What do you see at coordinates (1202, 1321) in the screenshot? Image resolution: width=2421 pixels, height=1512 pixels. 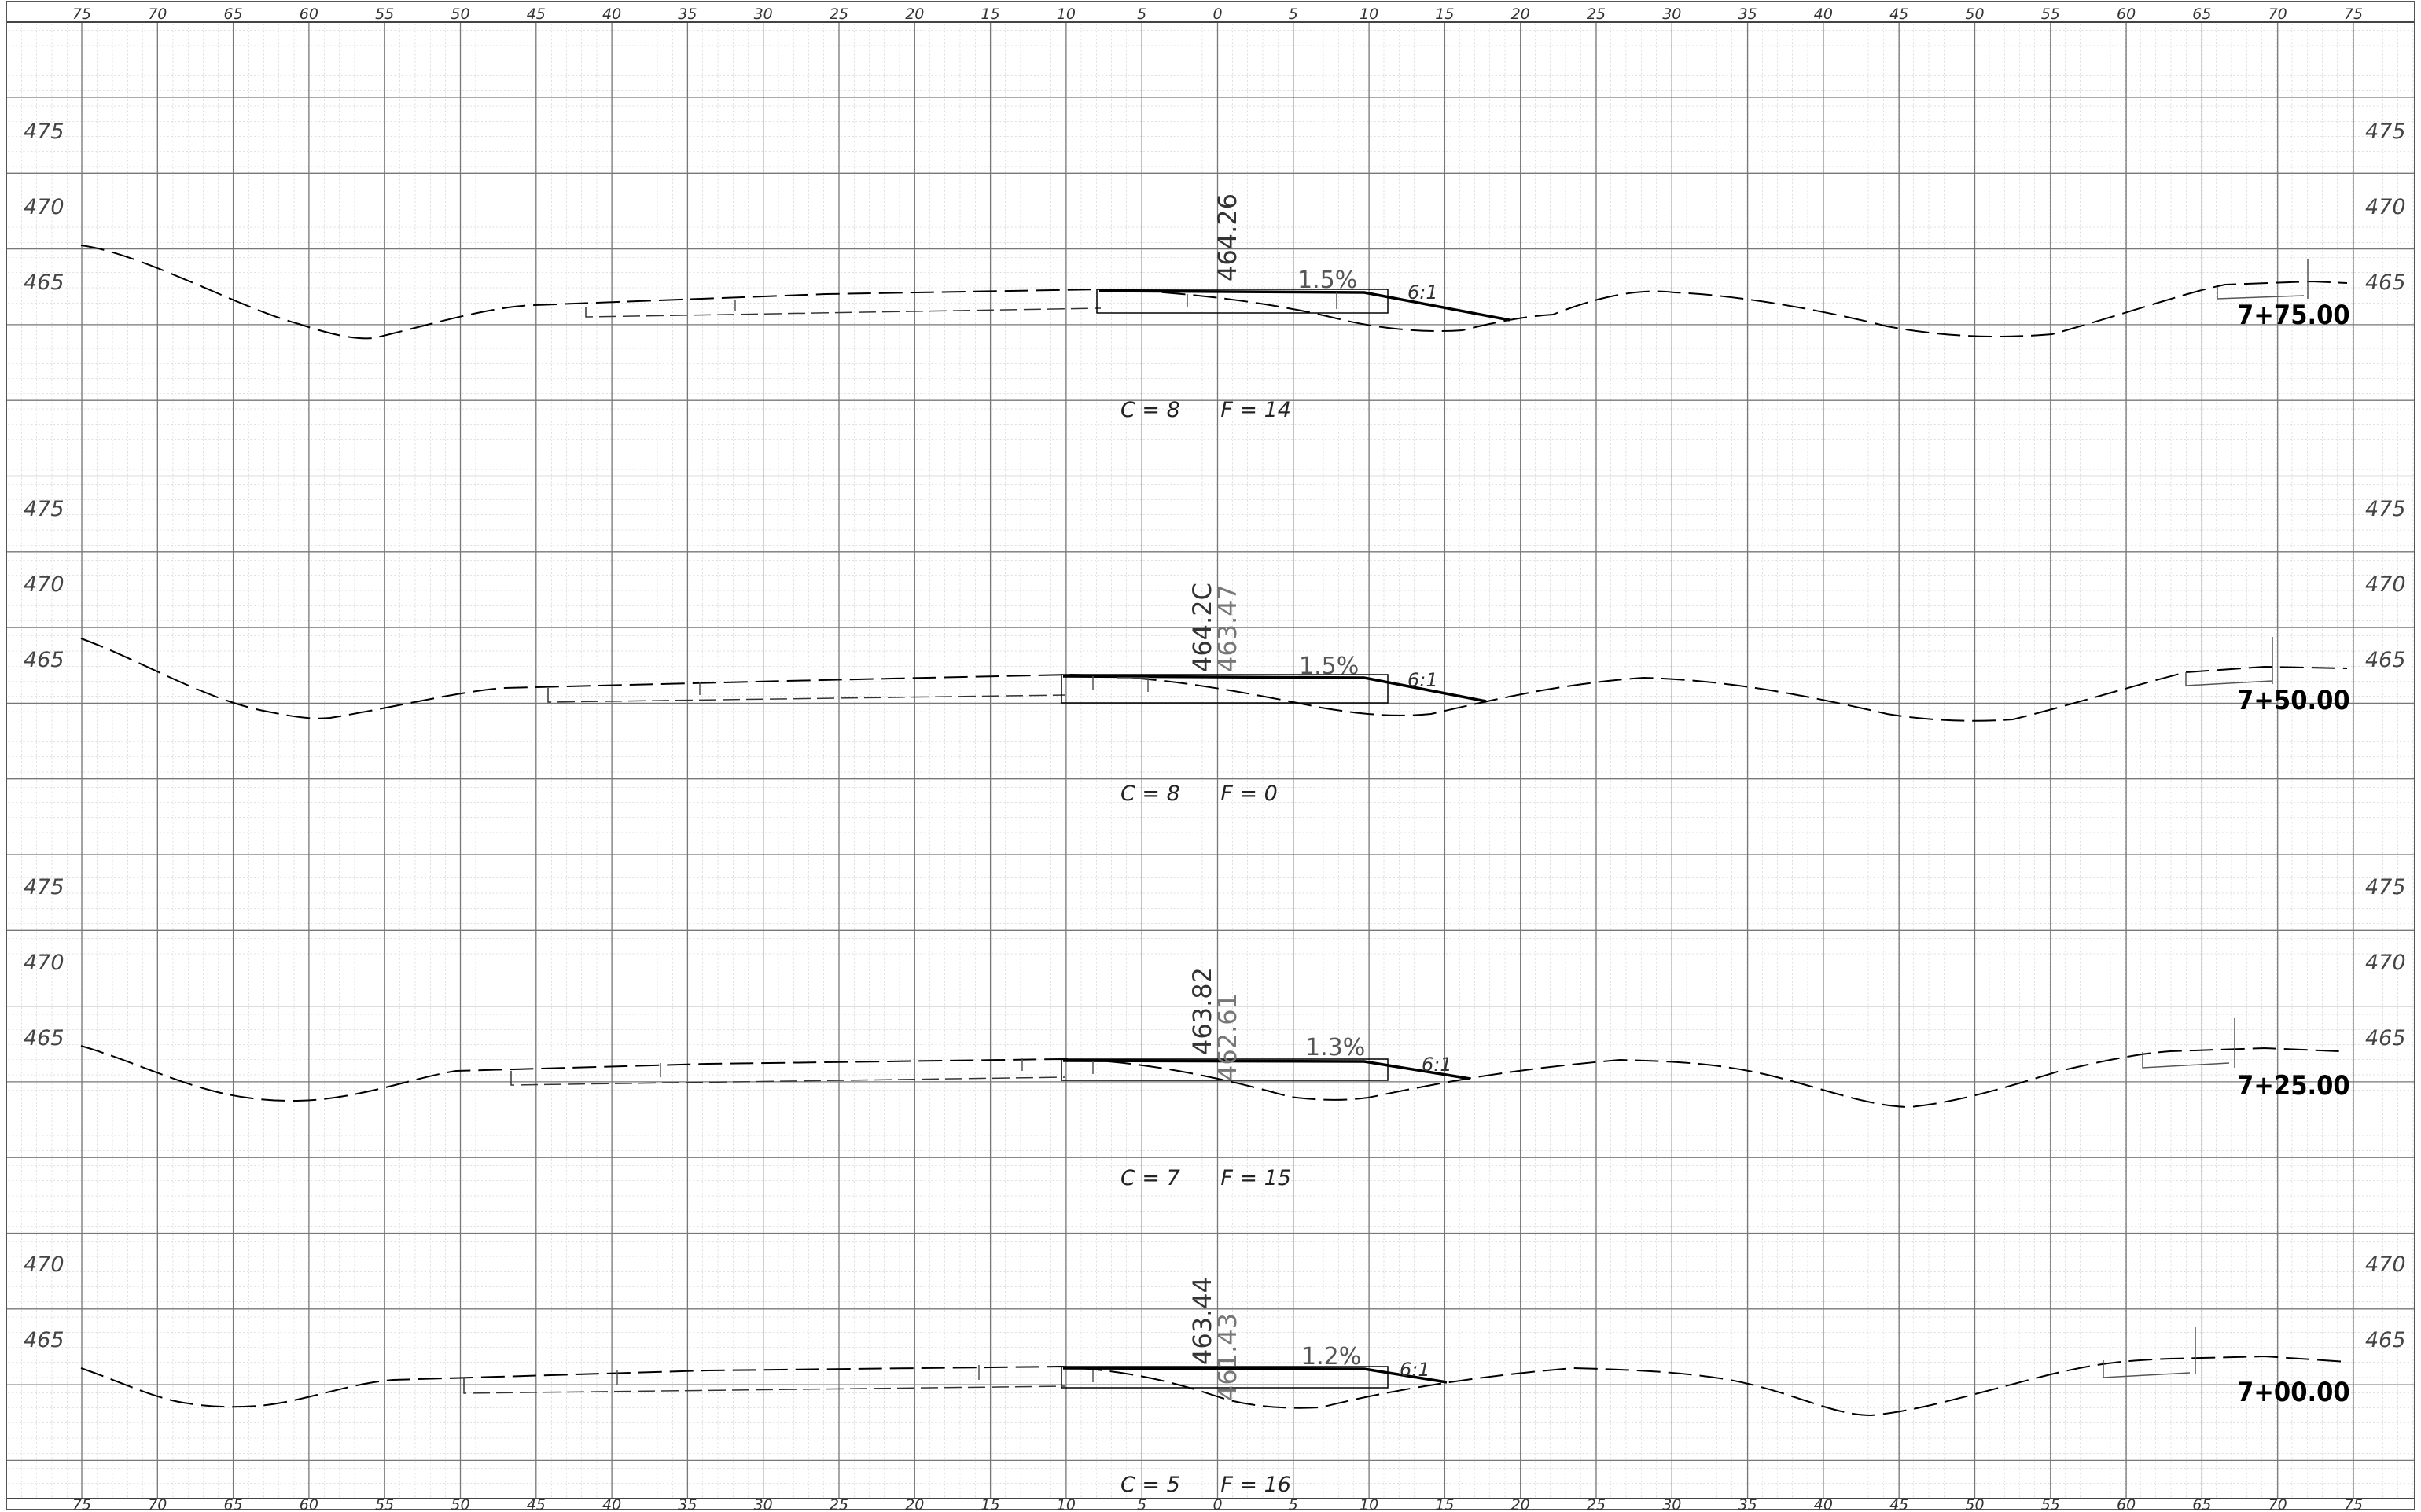 I see `profile-elevation-text: 463.44` at bounding box center [1202, 1321].